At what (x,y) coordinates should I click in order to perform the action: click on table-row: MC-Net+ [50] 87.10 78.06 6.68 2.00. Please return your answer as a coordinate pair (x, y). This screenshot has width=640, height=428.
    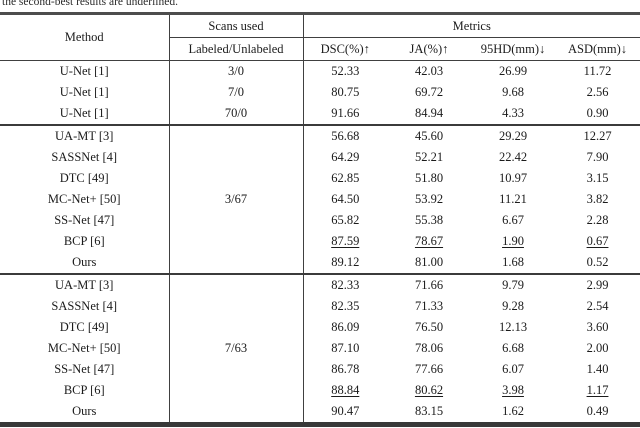
    Looking at the image, I should click on (320, 348).